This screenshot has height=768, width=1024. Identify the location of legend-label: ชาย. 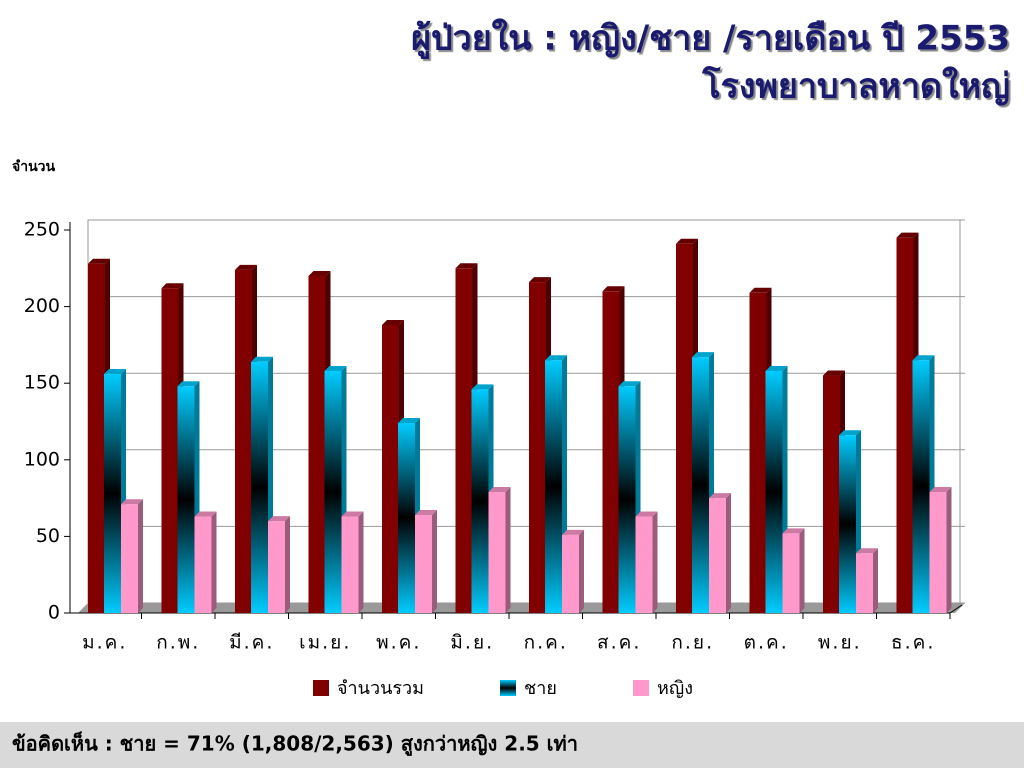
(540, 688).